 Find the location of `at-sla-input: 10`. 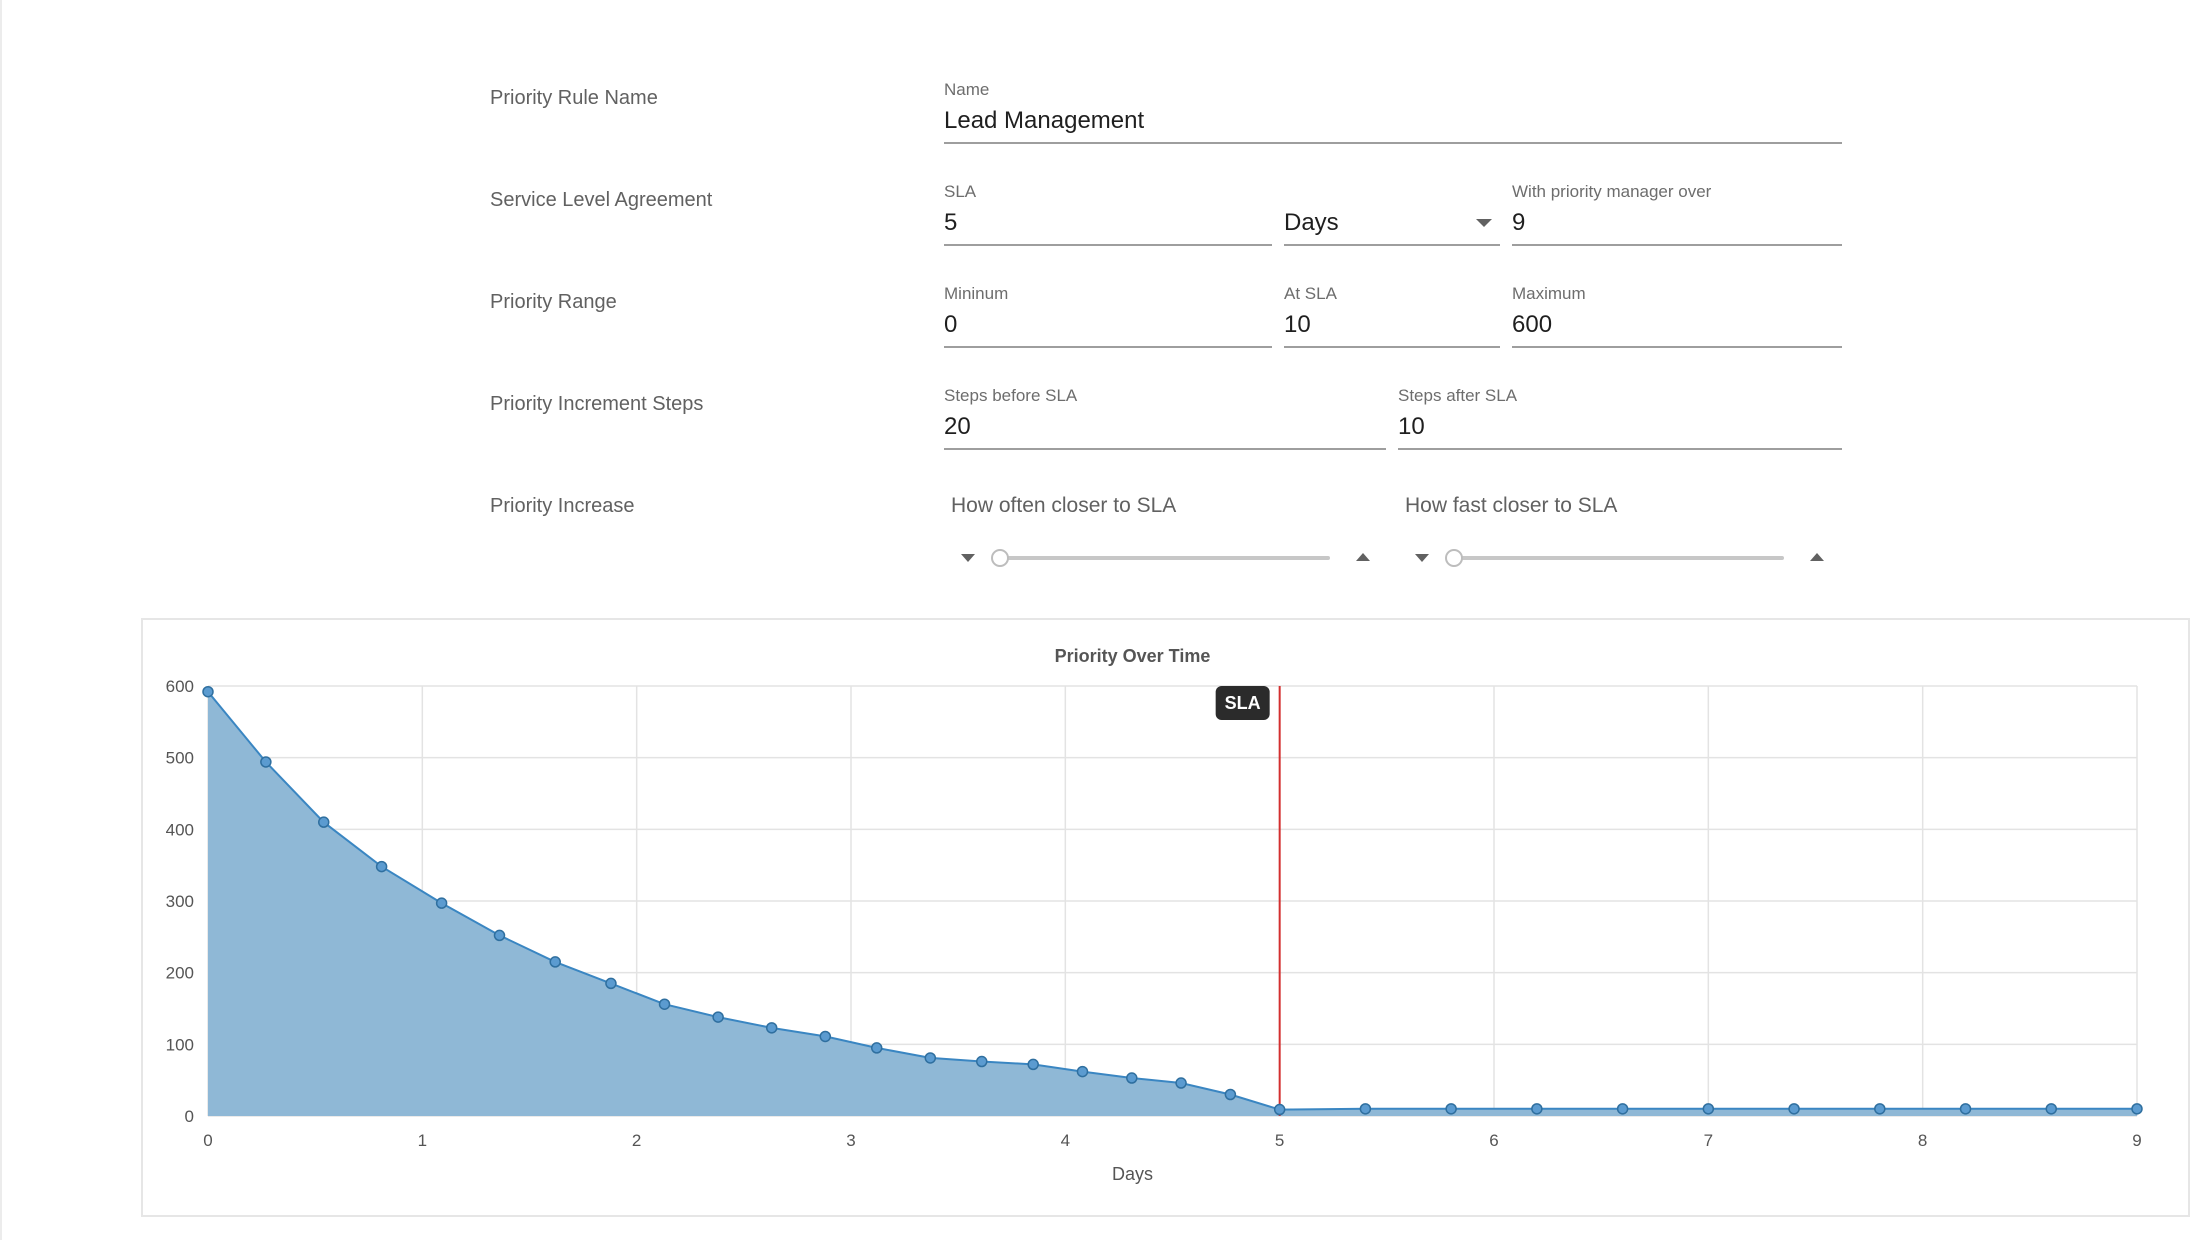

at-sla-input: 10 is located at coordinates (1392, 329).